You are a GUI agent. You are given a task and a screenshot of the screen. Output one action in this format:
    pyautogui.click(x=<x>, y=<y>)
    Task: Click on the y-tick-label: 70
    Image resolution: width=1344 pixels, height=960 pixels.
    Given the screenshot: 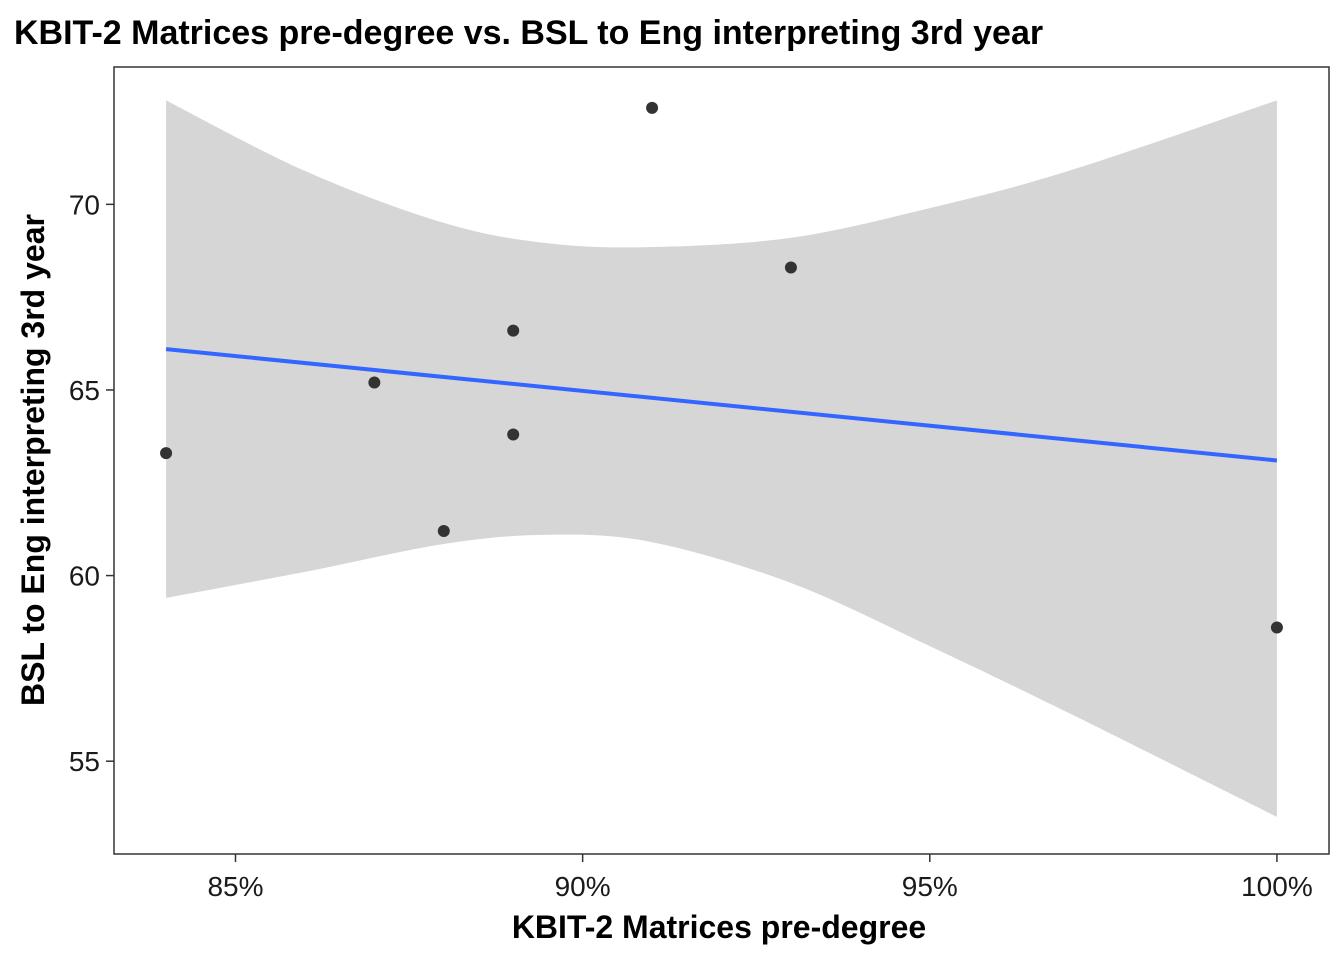 What is the action you would take?
    pyautogui.click(x=84, y=204)
    